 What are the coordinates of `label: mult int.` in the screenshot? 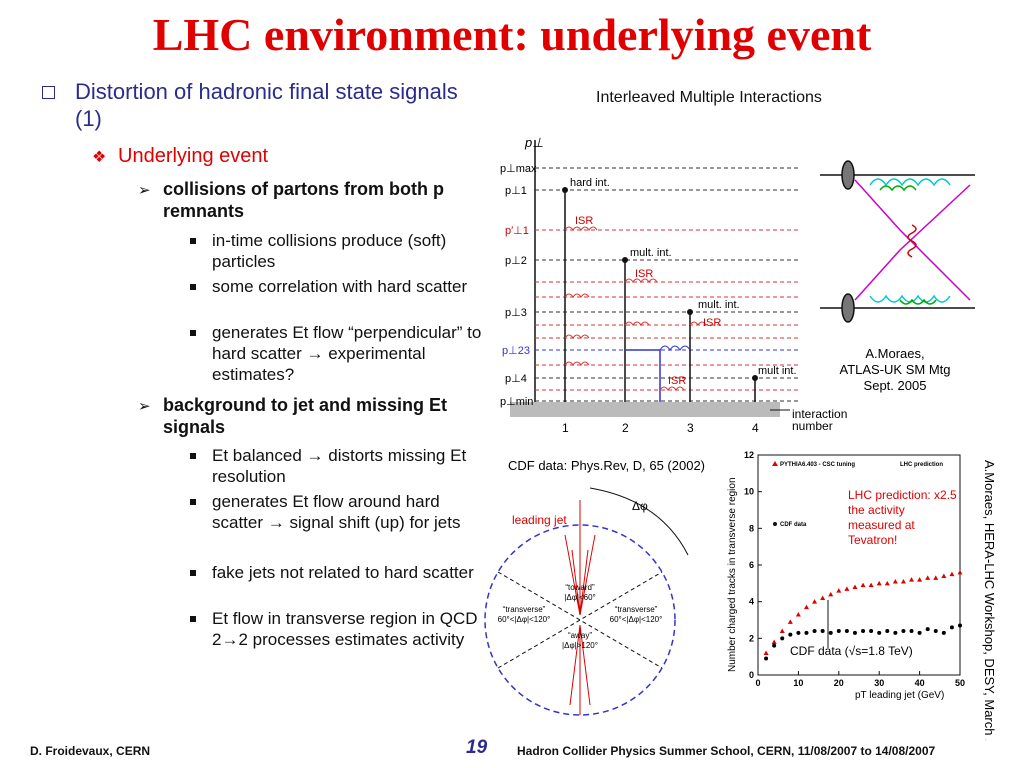 It's located at (777, 371).